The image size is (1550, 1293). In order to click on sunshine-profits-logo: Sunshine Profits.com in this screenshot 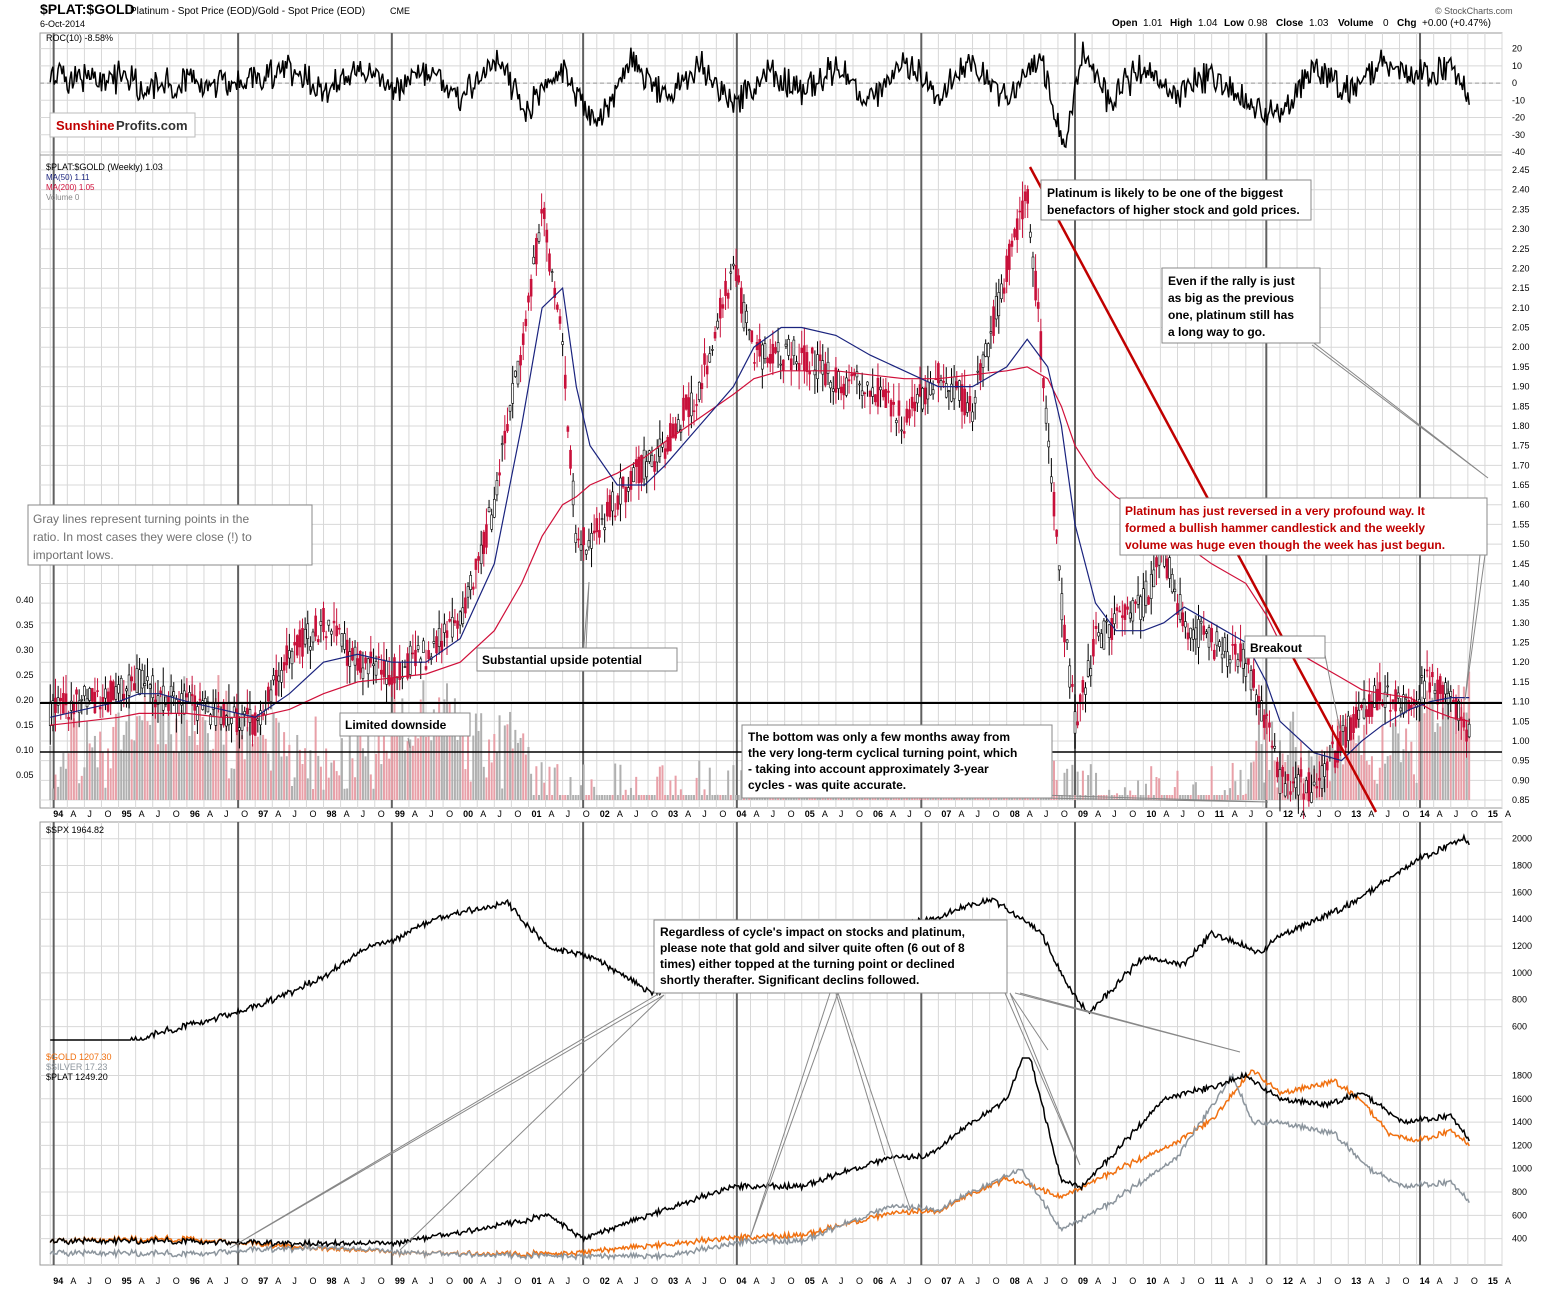, I will do `click(122, 125)`.